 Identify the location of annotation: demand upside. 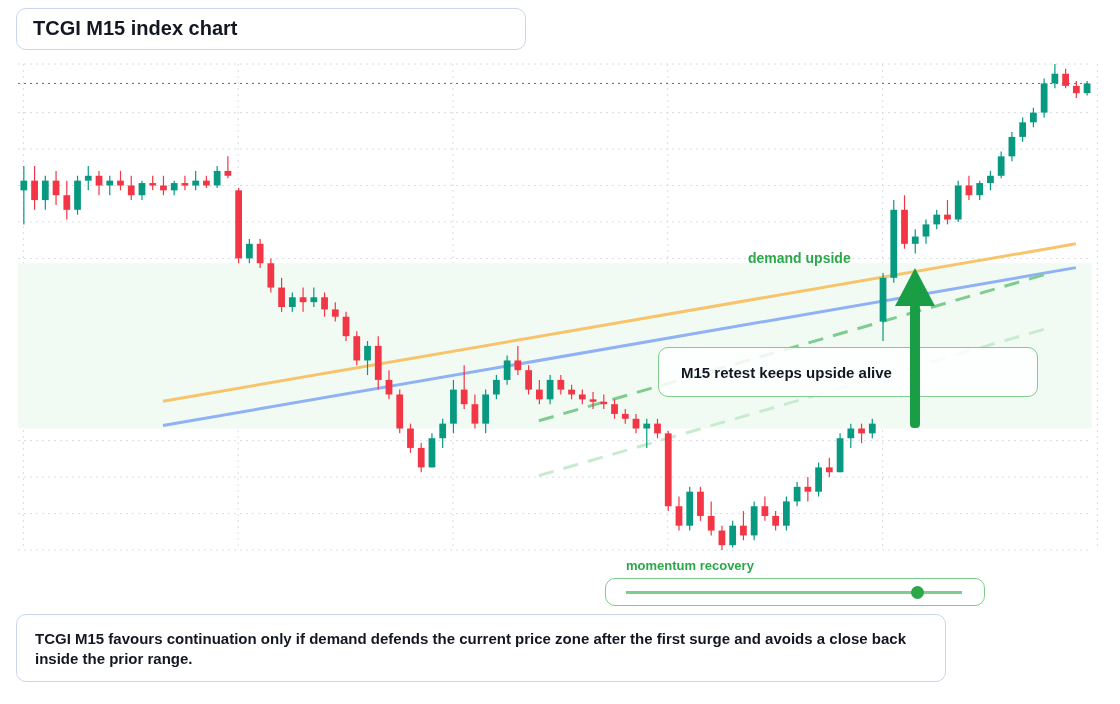
(799, 258).